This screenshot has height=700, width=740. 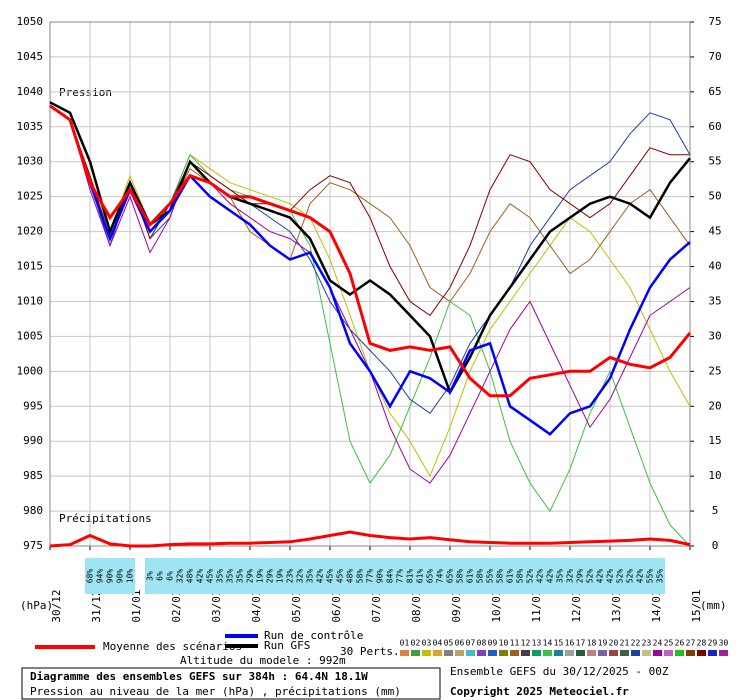 I want to click on member-number: 27, so click(x=691, y=643).